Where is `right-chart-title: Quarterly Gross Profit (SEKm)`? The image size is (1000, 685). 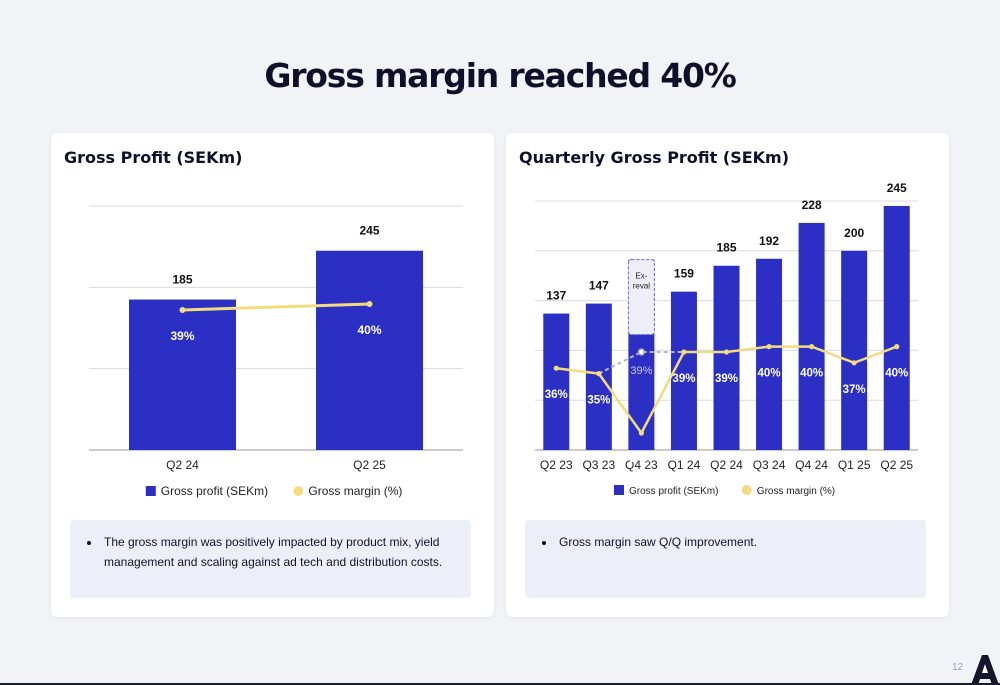 right-chart-title: Quarterly Gross Profit (SEKm) is located at coordinates (654, 157).